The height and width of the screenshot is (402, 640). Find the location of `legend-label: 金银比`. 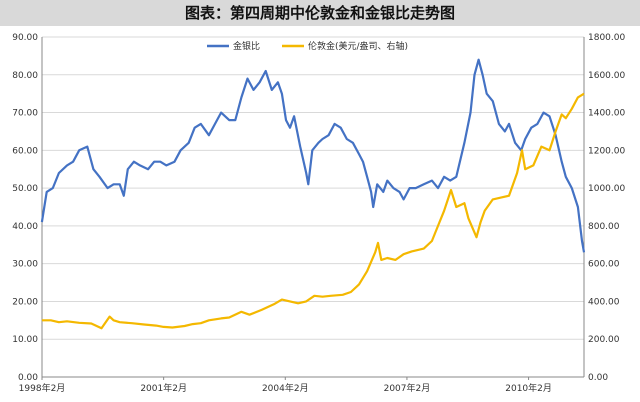

legend-label: 金银比 is located at coordinates (246, 46).